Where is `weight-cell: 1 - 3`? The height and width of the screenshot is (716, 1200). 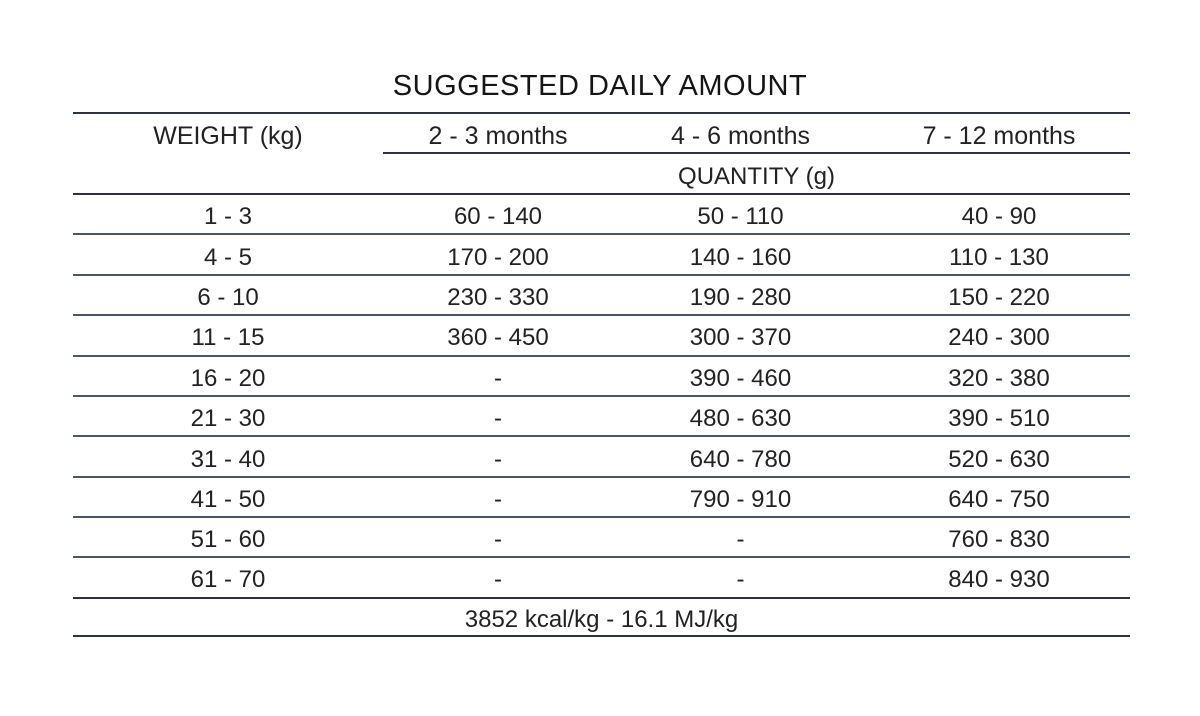
weight-cell: 1 - 3 is located at coordinates (228, 216).